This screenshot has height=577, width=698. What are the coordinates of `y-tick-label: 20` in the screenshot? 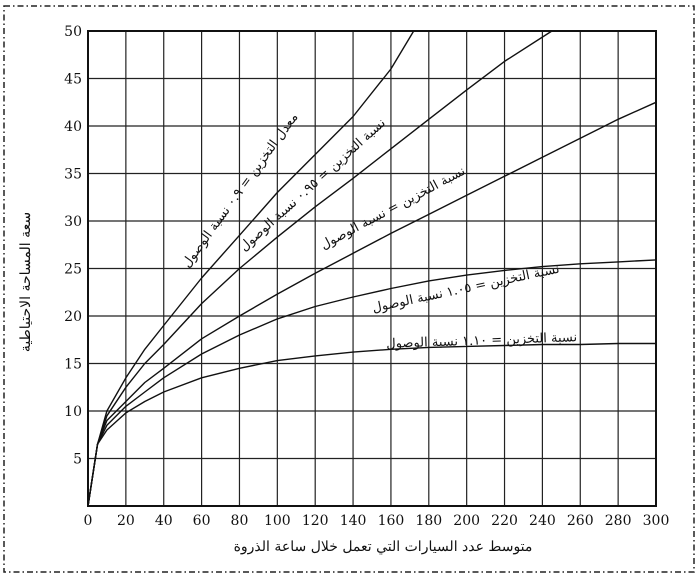 It's located at (73, 317).